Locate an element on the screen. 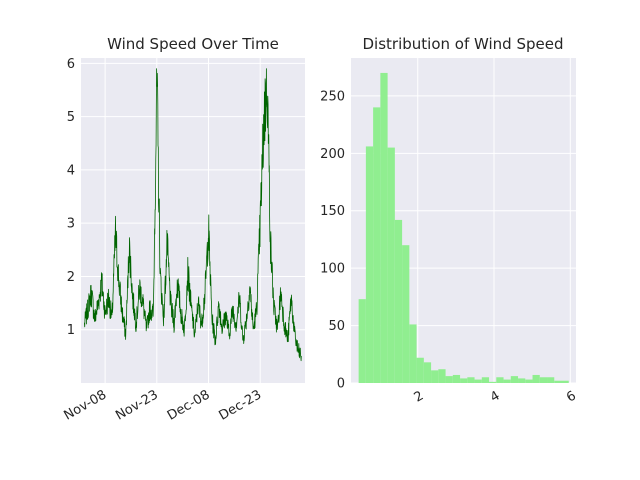 The width and height of the screenshot is (640, 480). line-chart-x-tick-label: Dec-08 is located at coordinates (189, 405).